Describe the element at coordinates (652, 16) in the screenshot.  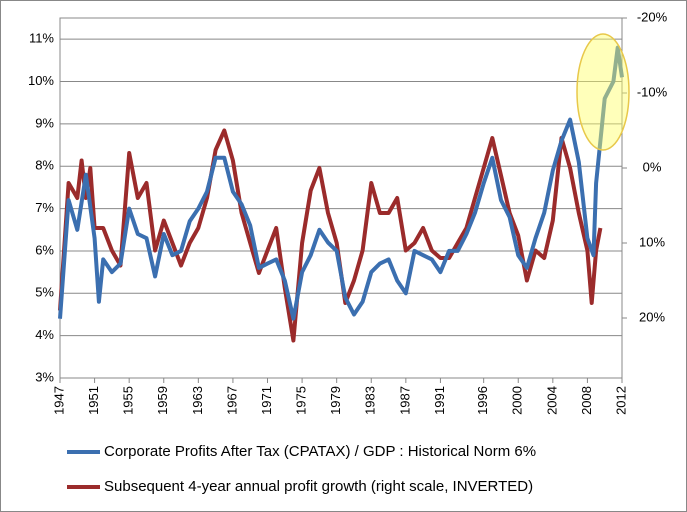
I see `y2-tick-label: -20%` at that location.